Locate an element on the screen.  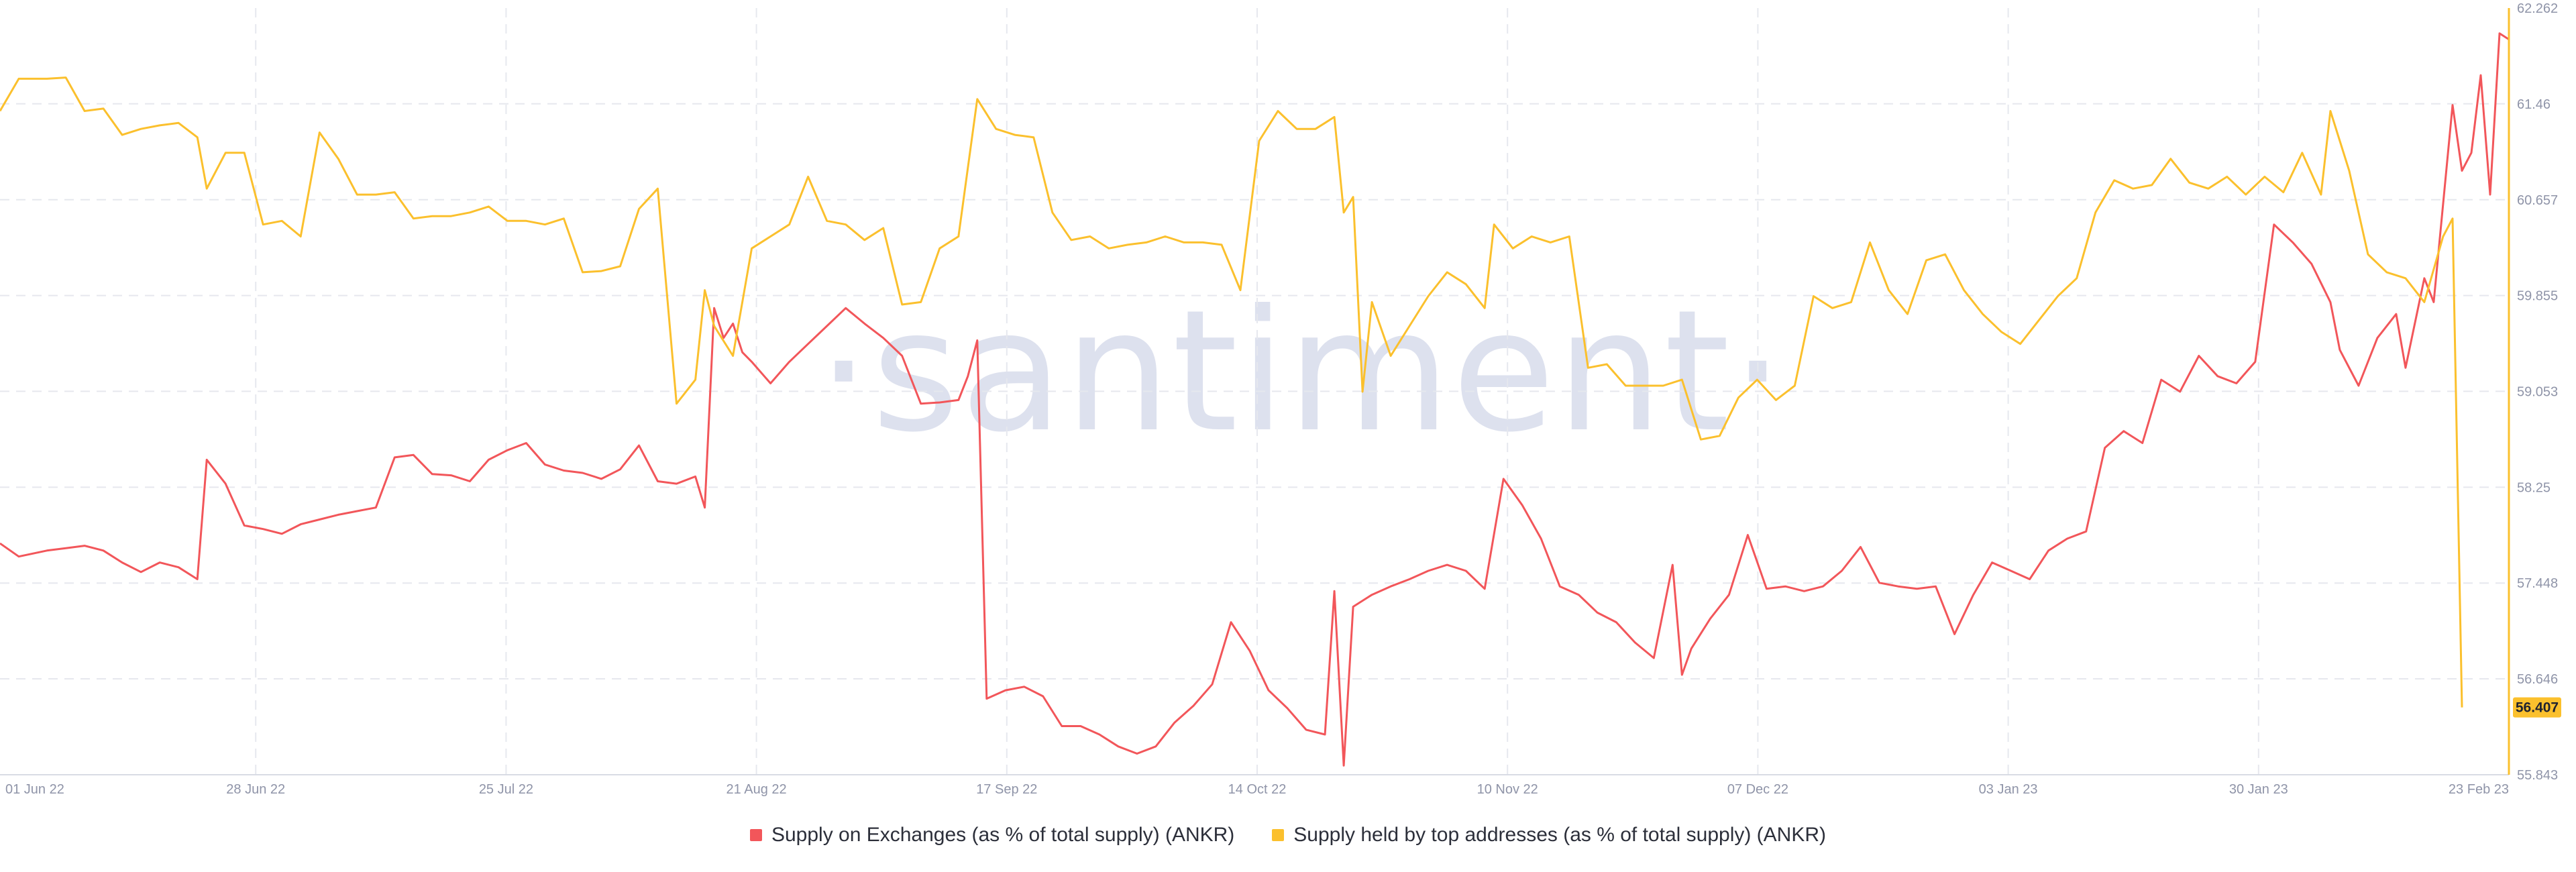
x-tick-label: 28 Jun 22 is located at coordinates (255, 790).